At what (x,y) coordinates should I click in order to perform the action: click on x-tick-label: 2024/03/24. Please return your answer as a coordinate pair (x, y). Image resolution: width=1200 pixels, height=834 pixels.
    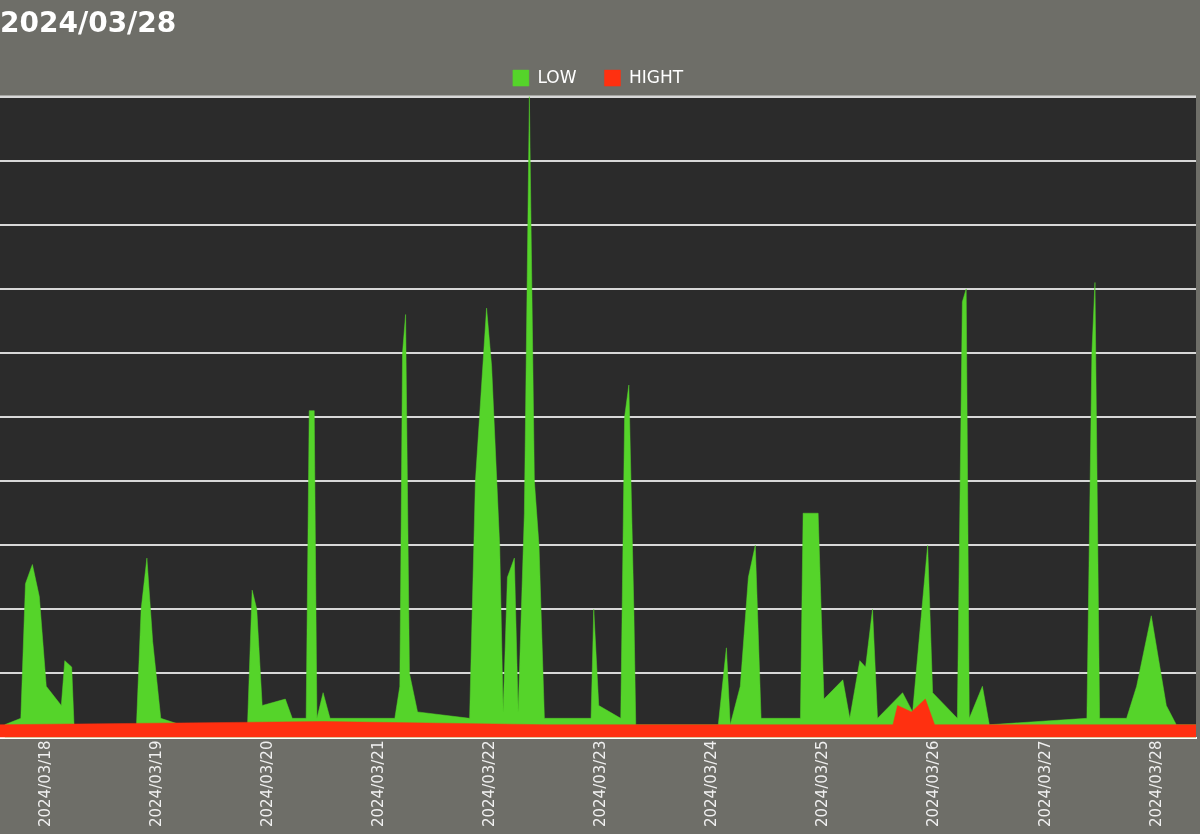
    Looking at the image, I should click on (711, 784).